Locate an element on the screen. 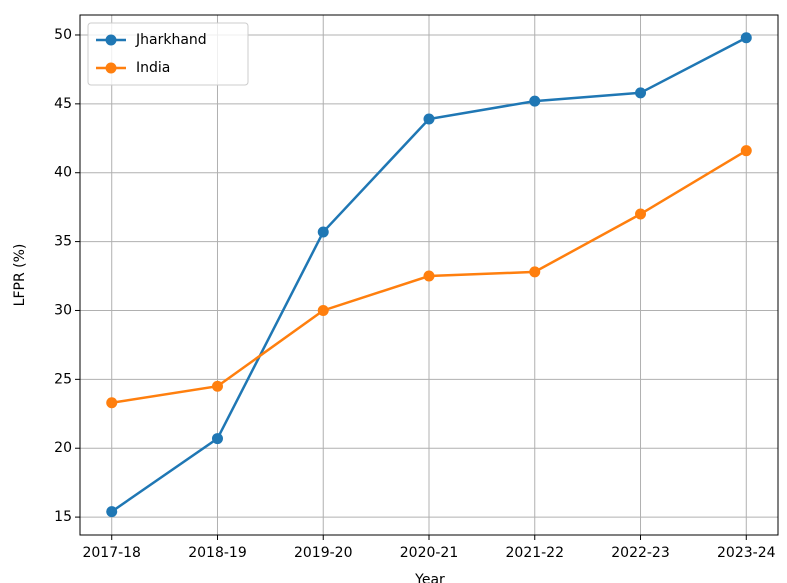 Image resolution: width=787 pixels, height=583 pixels. legend-label: India is located at coordinates (153, 68).